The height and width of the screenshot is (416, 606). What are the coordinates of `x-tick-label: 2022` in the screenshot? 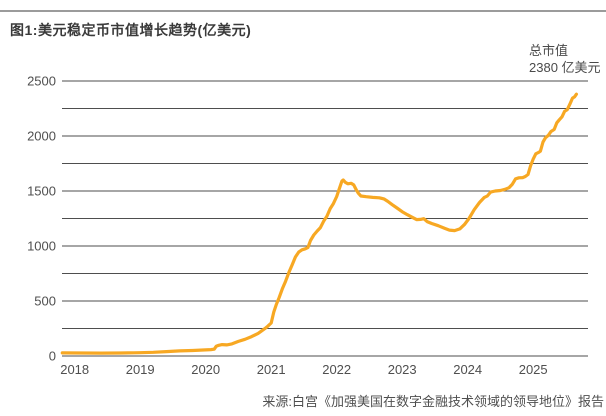 It's located at (337, 369).